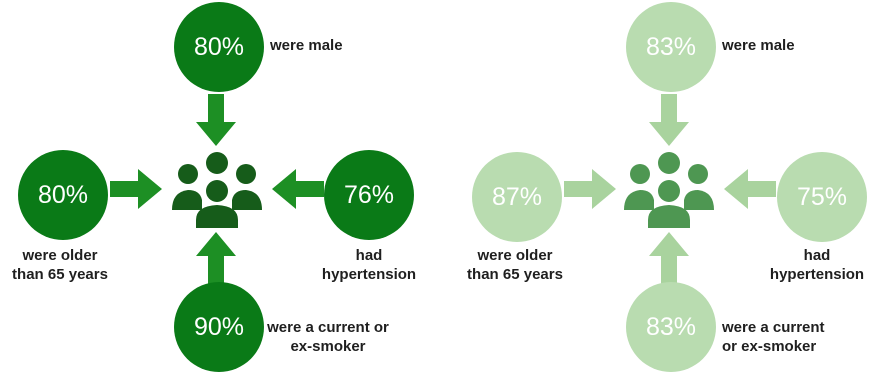 Image resolution: width=872 pixels, height=374 pixels. I want to click on stat-circle-left: 80%, so click(63, 195).